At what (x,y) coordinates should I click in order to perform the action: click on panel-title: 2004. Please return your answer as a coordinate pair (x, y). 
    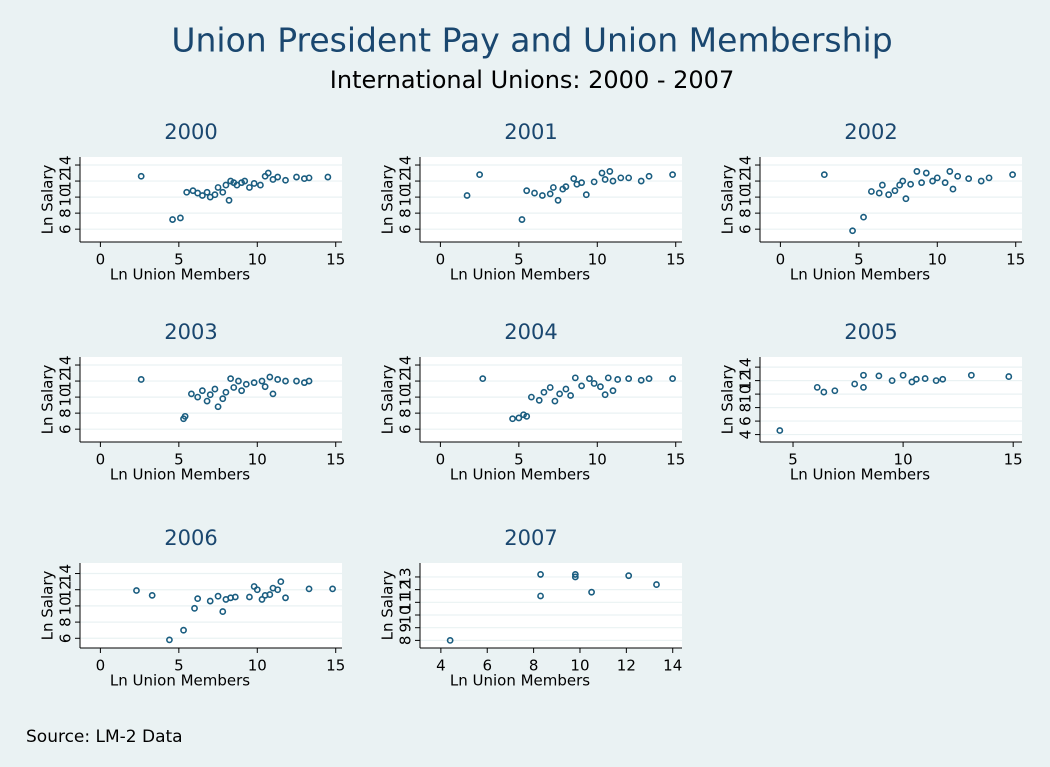
    Looking at the image, I should click on (530, 332).